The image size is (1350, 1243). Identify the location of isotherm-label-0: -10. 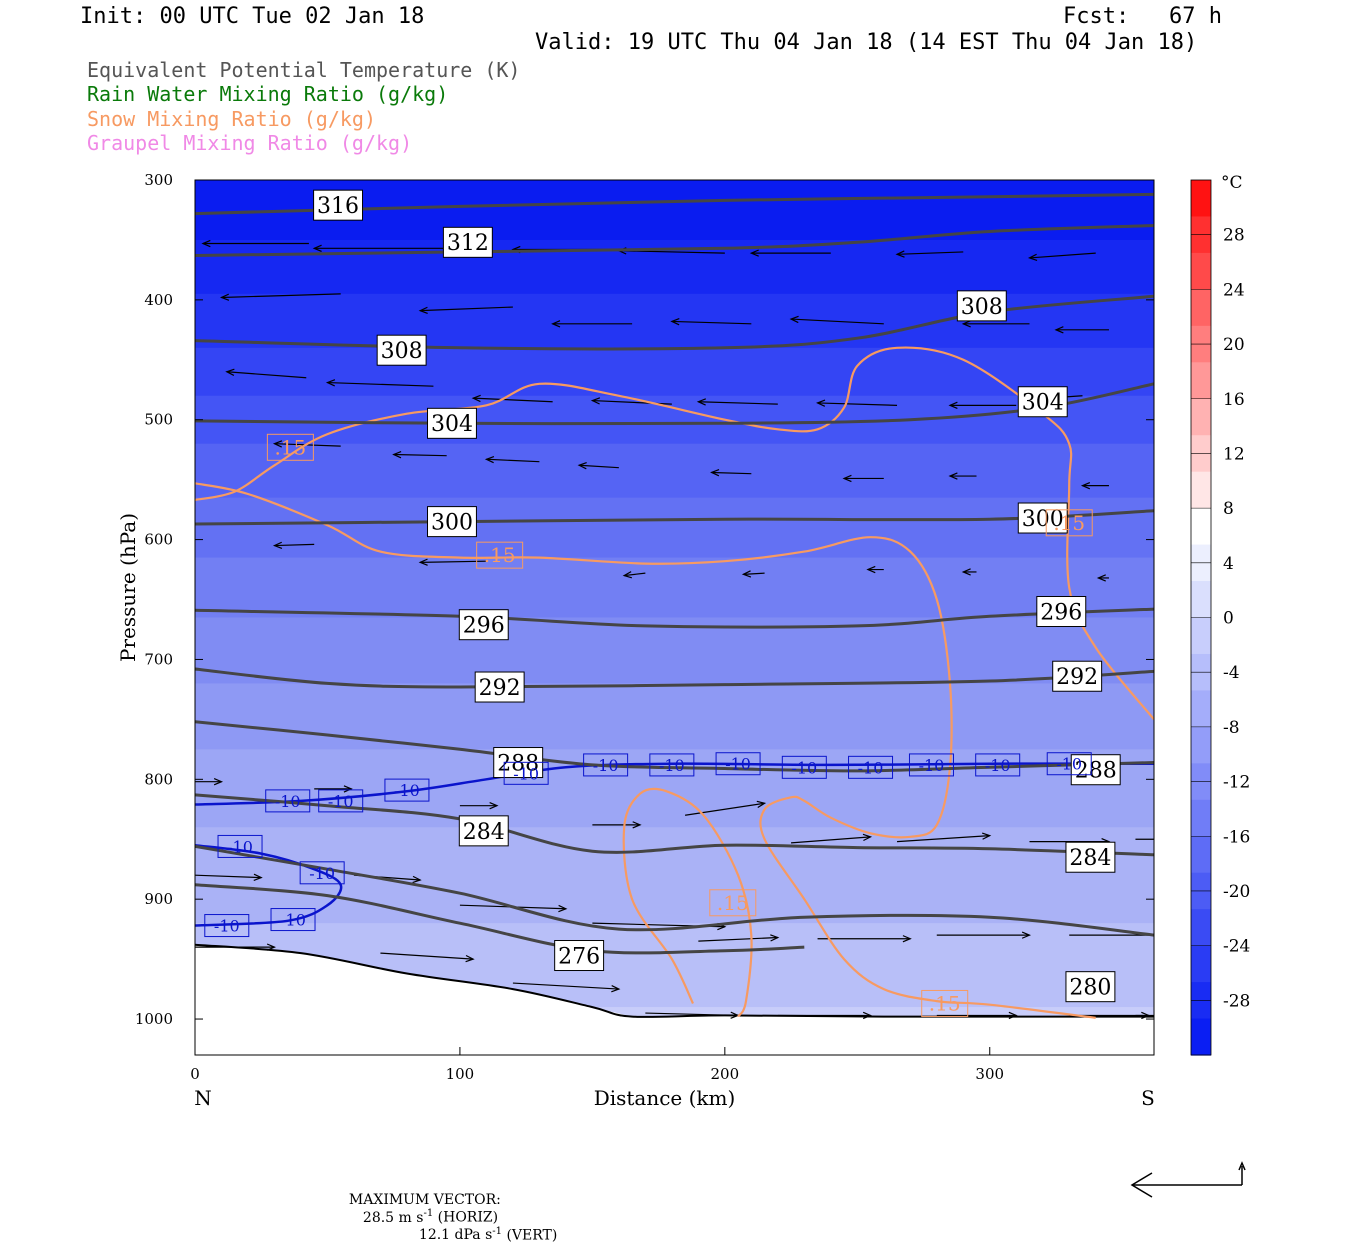
(288, 801).